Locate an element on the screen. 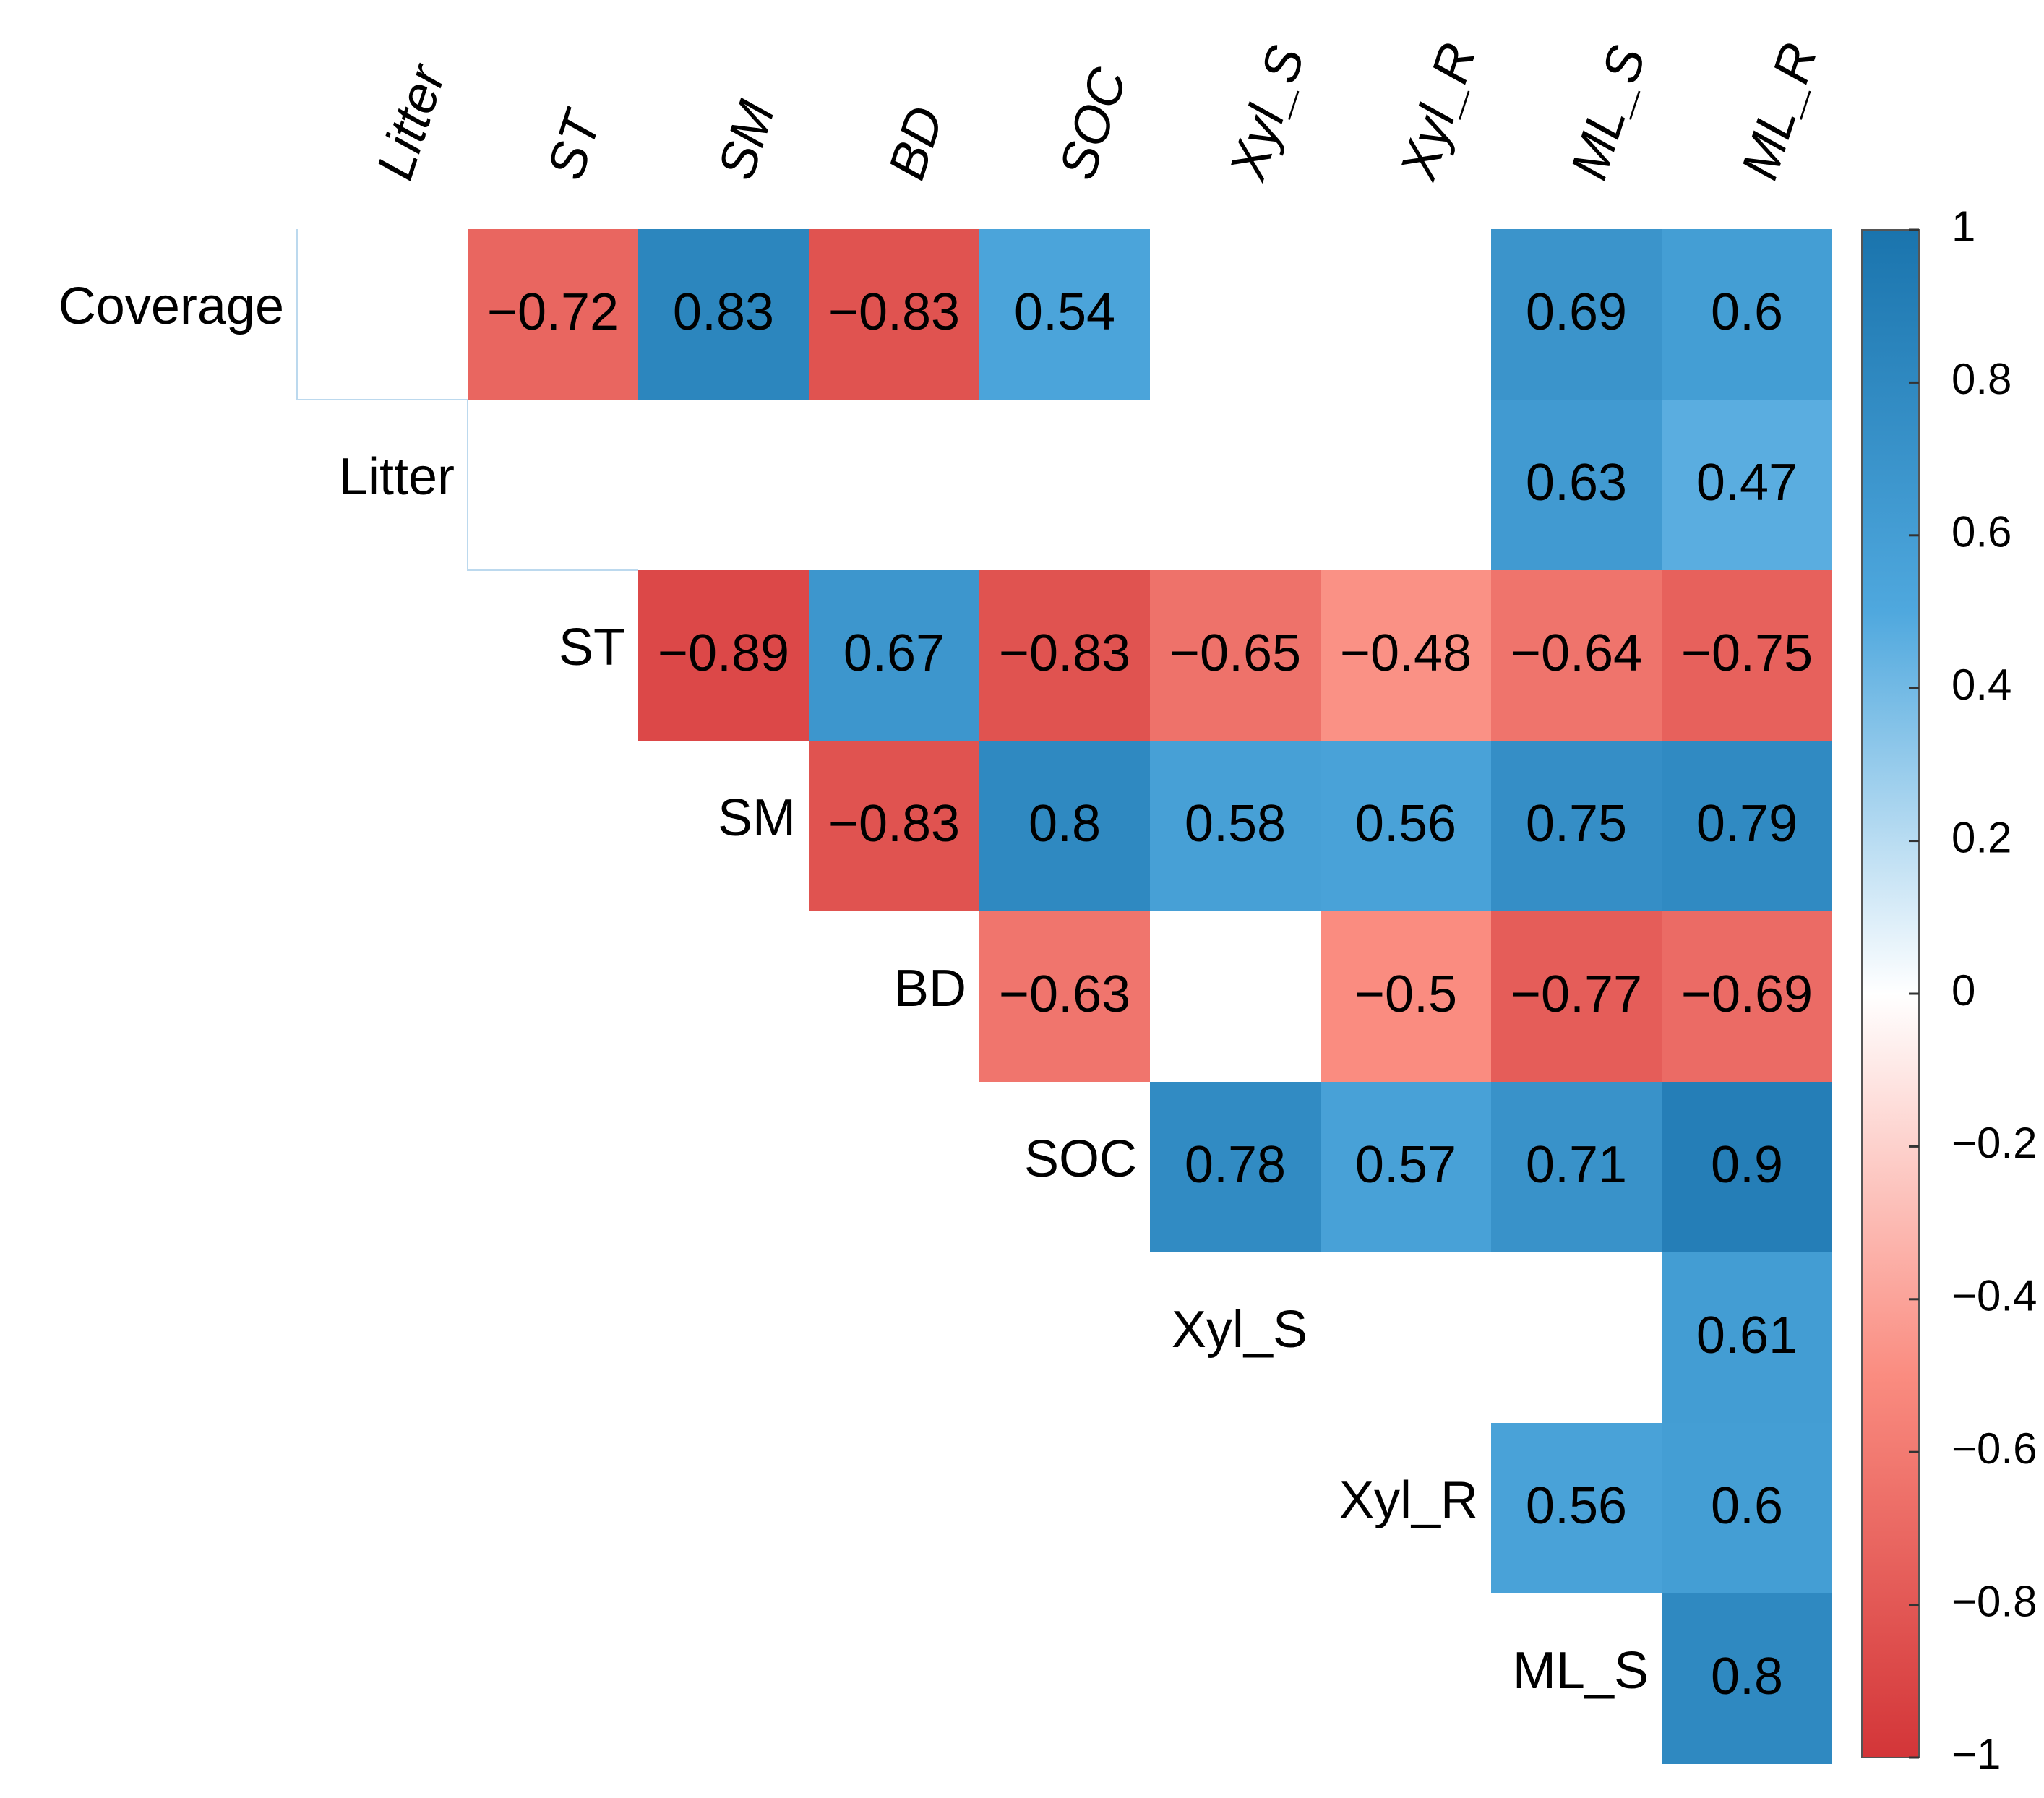 The height and width of the screenshot is (1798, 2044). cell-label: −0.48 is located at coordinates (1406, 653).